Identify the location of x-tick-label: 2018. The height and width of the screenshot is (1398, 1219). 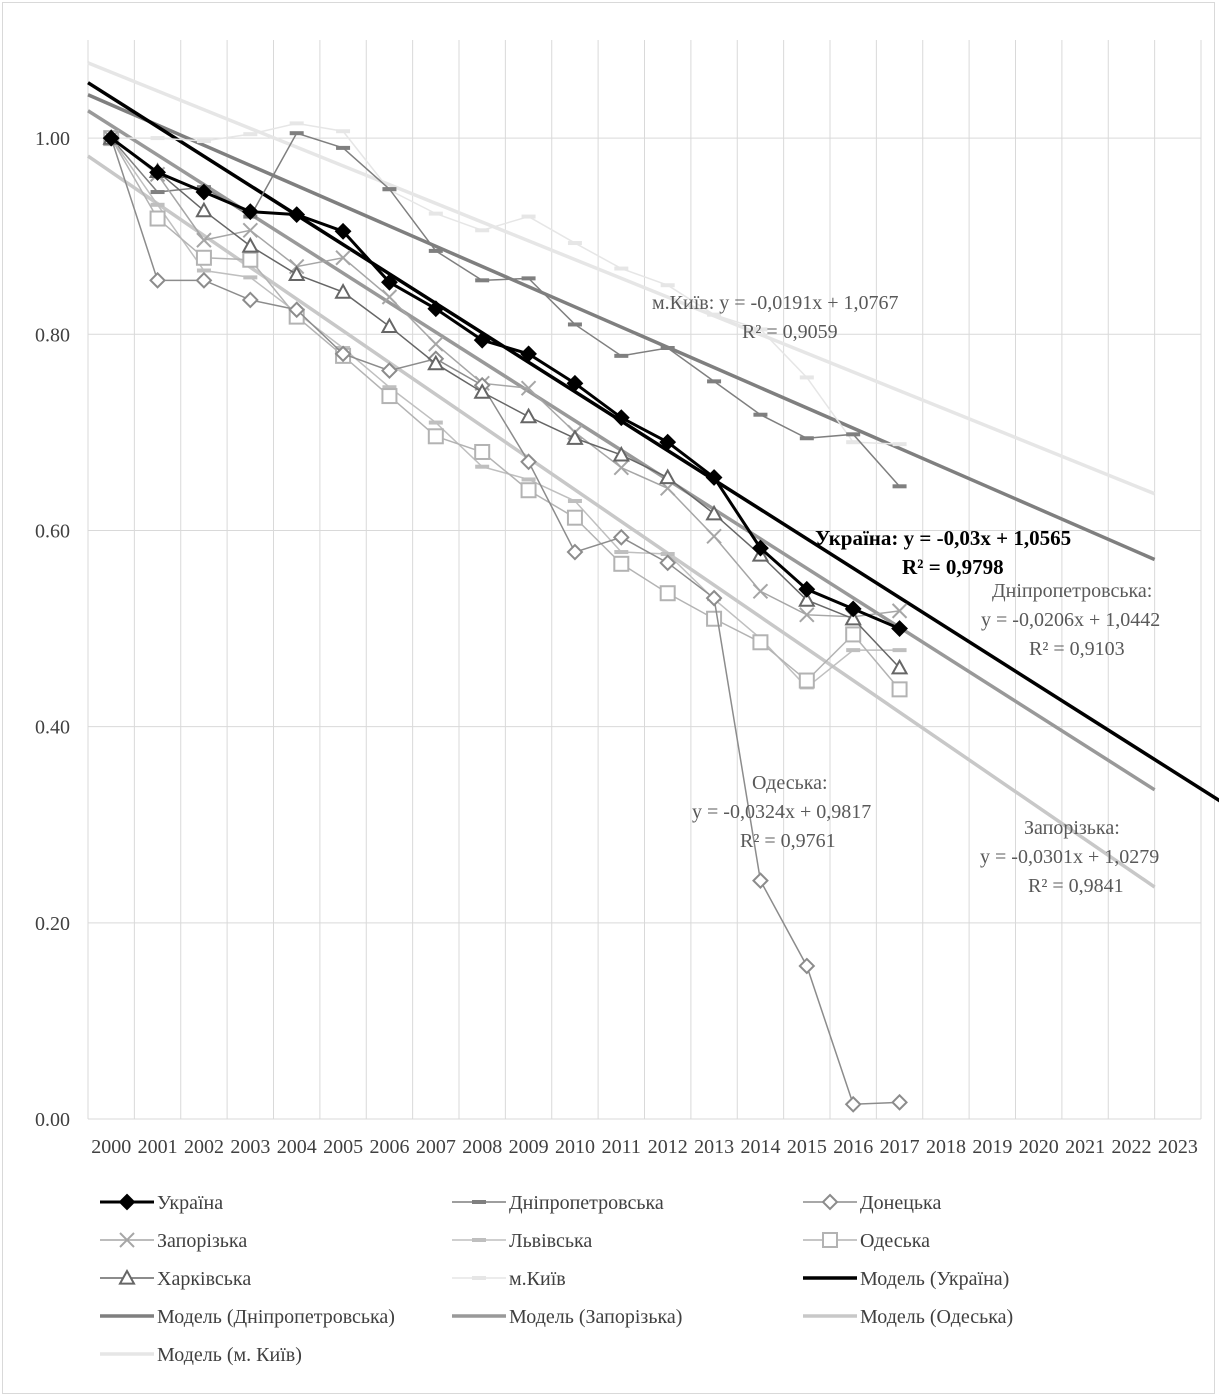
(946, 1147).